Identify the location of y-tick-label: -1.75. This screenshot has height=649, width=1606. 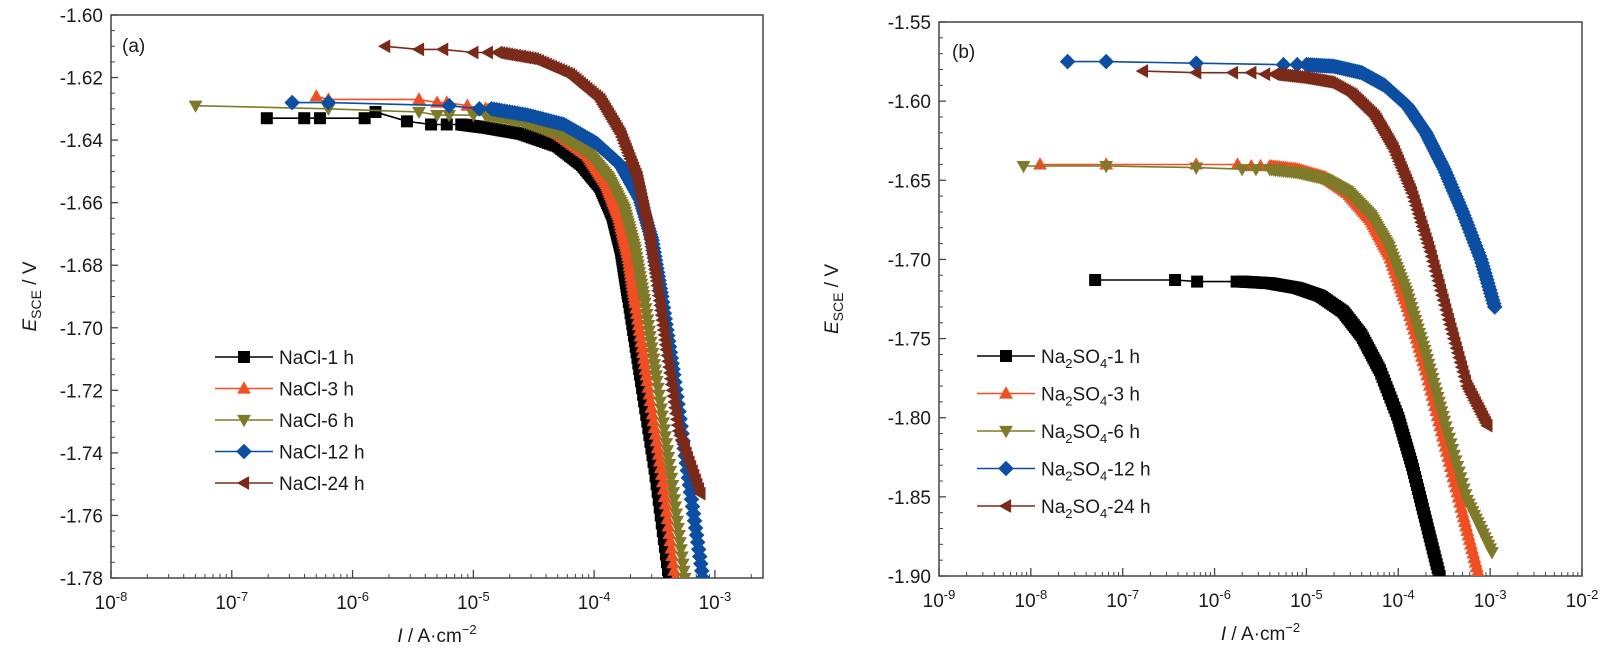
(909, 340).